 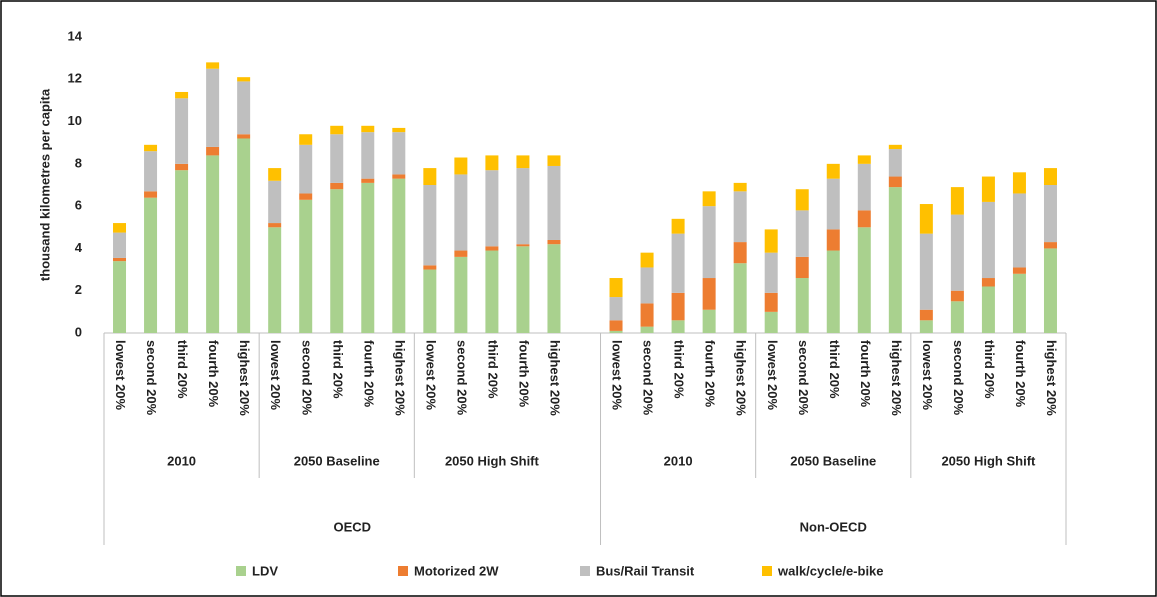 I want to click on y-tick-label: 4, so click(x=79, y=247).